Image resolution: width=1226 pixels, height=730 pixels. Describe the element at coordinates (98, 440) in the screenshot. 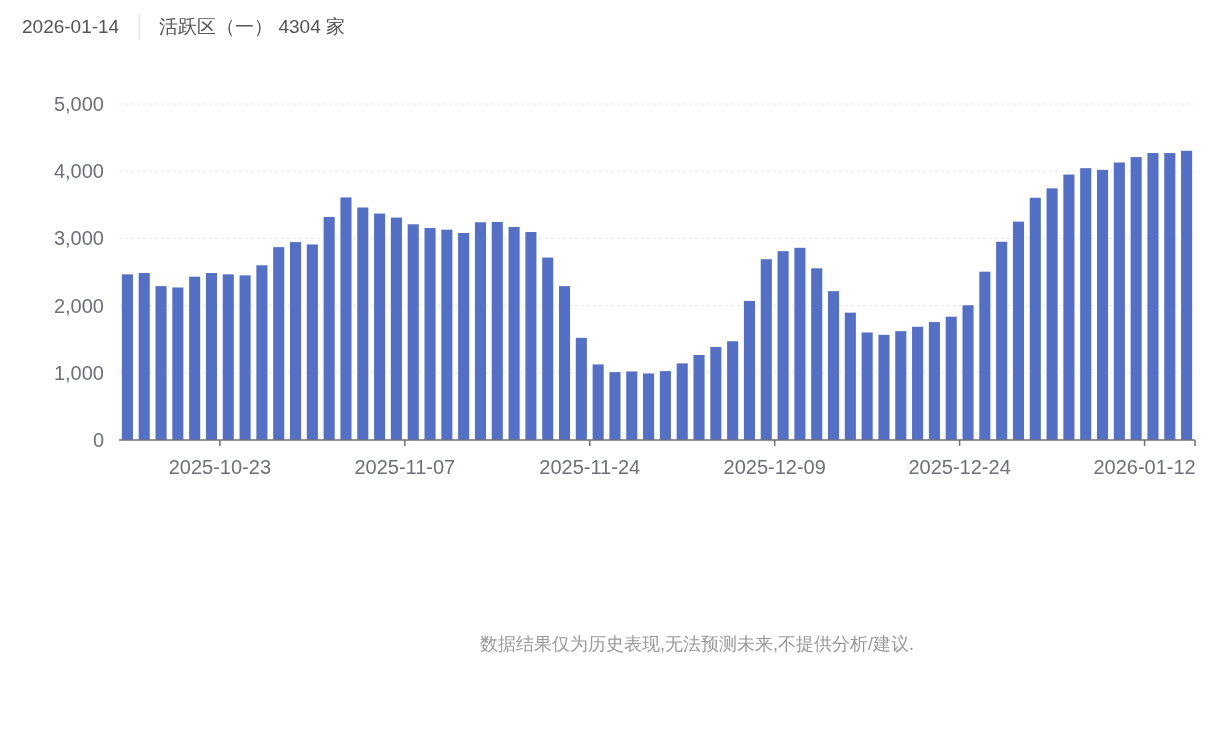

I see `y-tick-label: 0` at that location.